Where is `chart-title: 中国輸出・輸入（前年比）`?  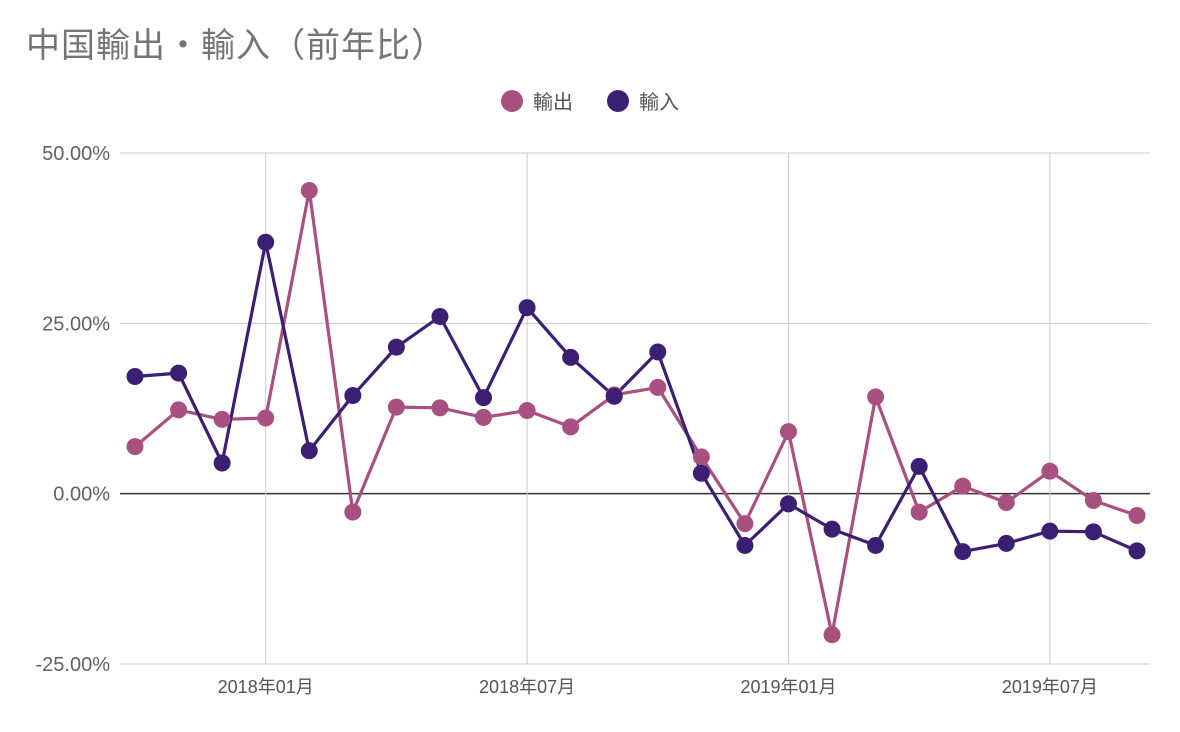 chart-title: 中国輸出・輸入（前年比） is located at coordinates (236, 46).